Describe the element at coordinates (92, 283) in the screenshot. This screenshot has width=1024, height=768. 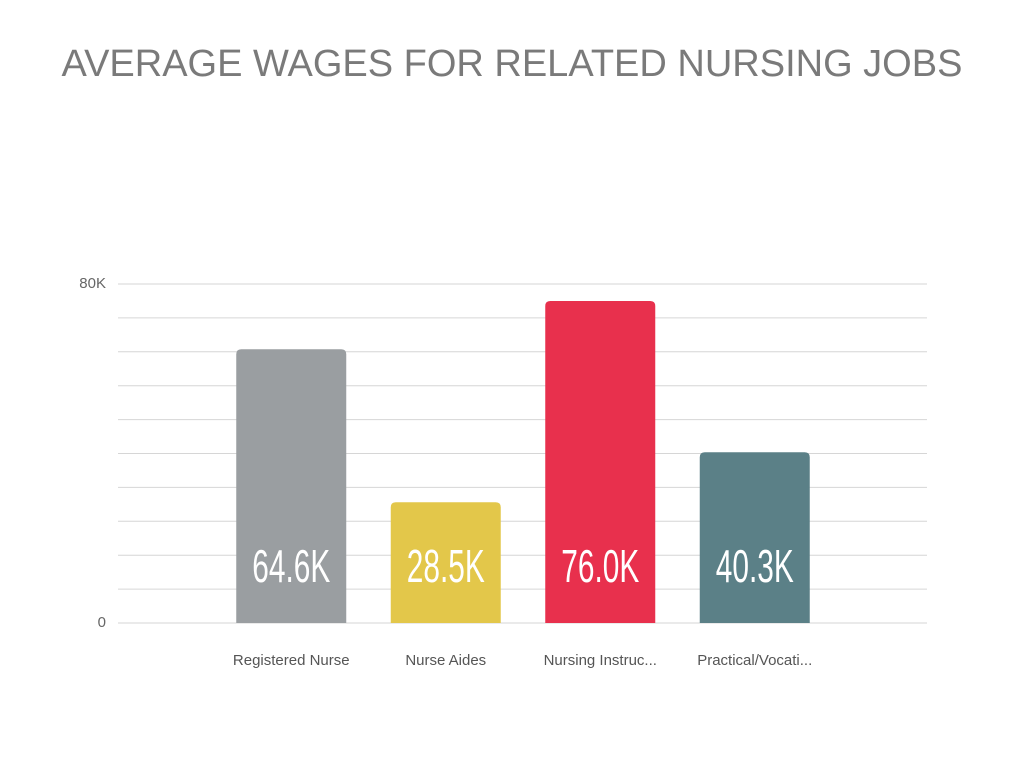
I see `y-tick-label: 80K` at that location.